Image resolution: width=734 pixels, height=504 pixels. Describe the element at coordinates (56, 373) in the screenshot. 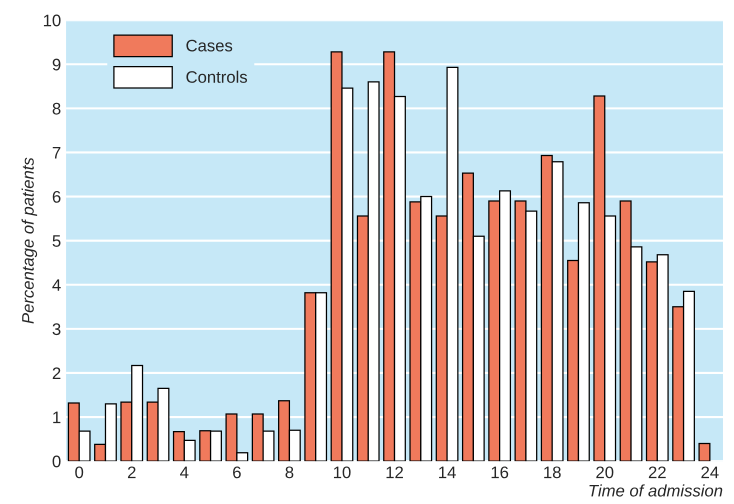

I see `y-tick-label: 2` at that location.